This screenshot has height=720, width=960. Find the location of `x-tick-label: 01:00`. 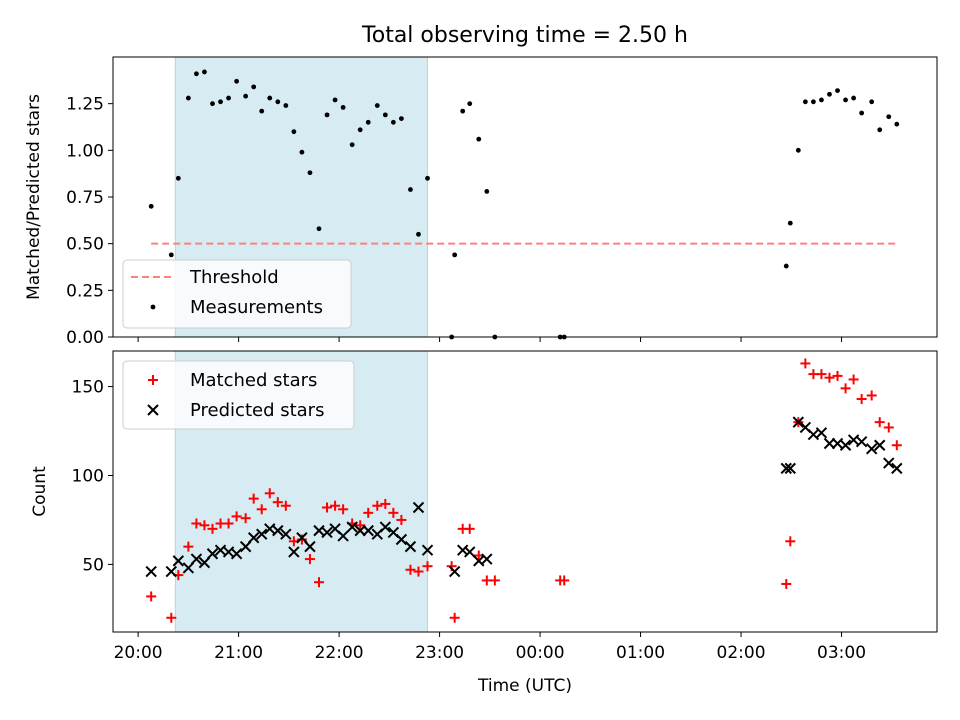

x-tick-label: 01:00 is located at coordinates (640, 653).